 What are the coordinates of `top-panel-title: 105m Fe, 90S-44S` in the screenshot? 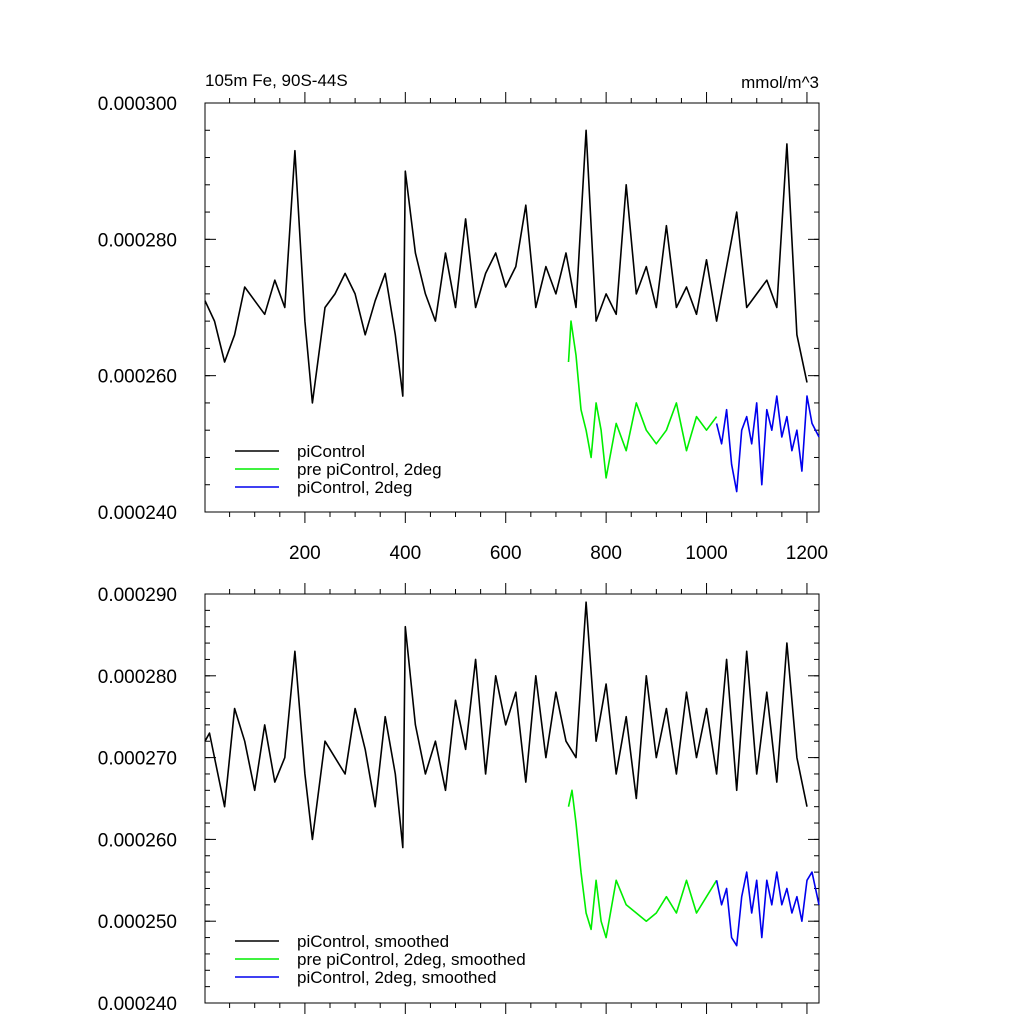 It's located at (276, 80).